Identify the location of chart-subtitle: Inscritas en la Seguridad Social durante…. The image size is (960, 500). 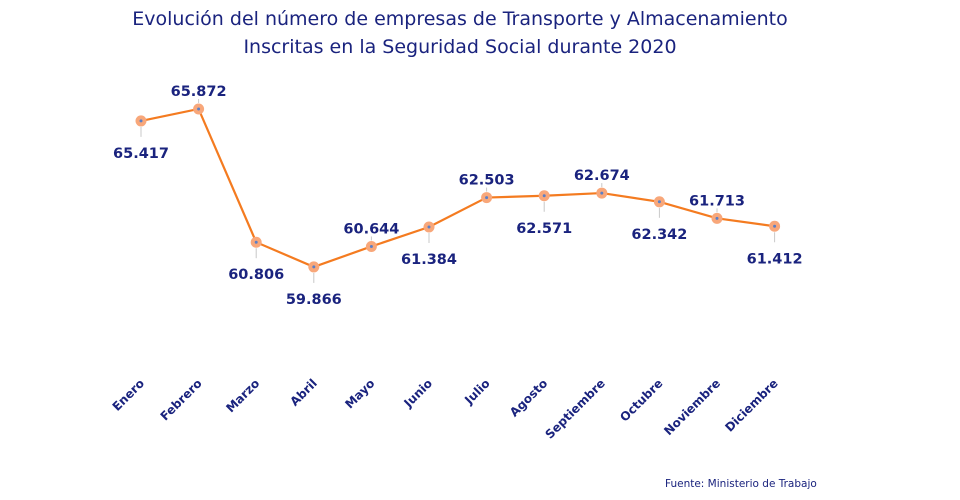
(460, 47).